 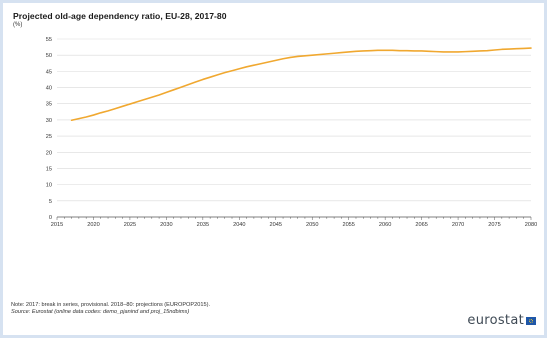 I want to click on y-tick-label-0: 0, so click(x=50, y=218).